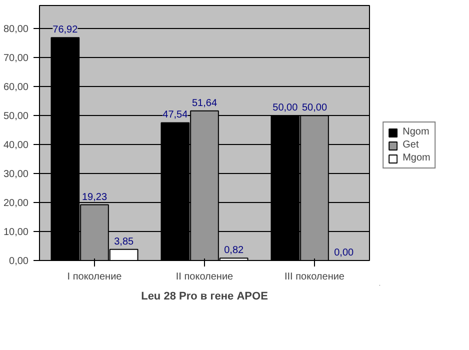  What do you see at coordinates (124, 242) in the screenshot?
I see `data-label: 3,85` at bounding box center [124, 242].